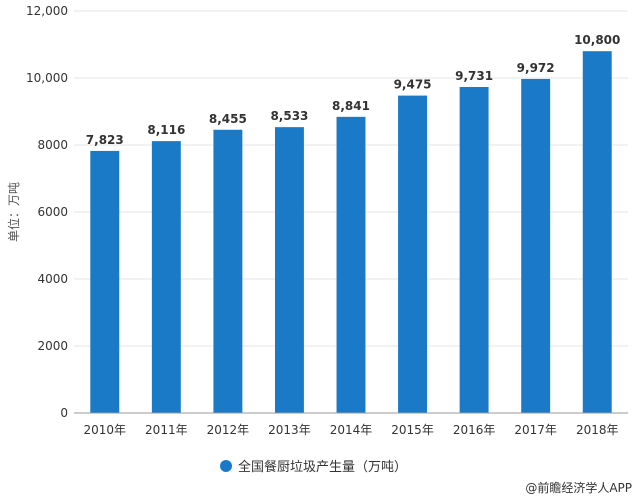 The height and width of the screenshot is (502, 640). What do you see at coordinates (105, 140) in the screenshot?
I see `data-label: 7,823` at bounding box center [105, 140].